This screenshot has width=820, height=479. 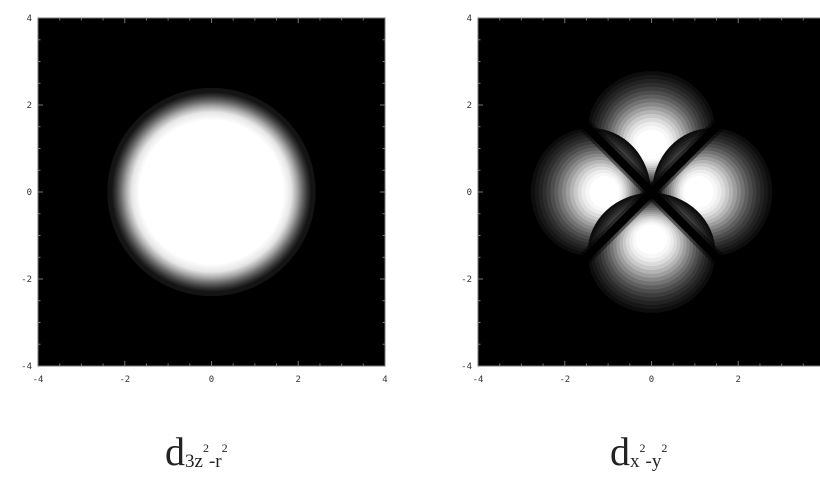 I want to click on orbital-lobe, so click(x=651, y=252).